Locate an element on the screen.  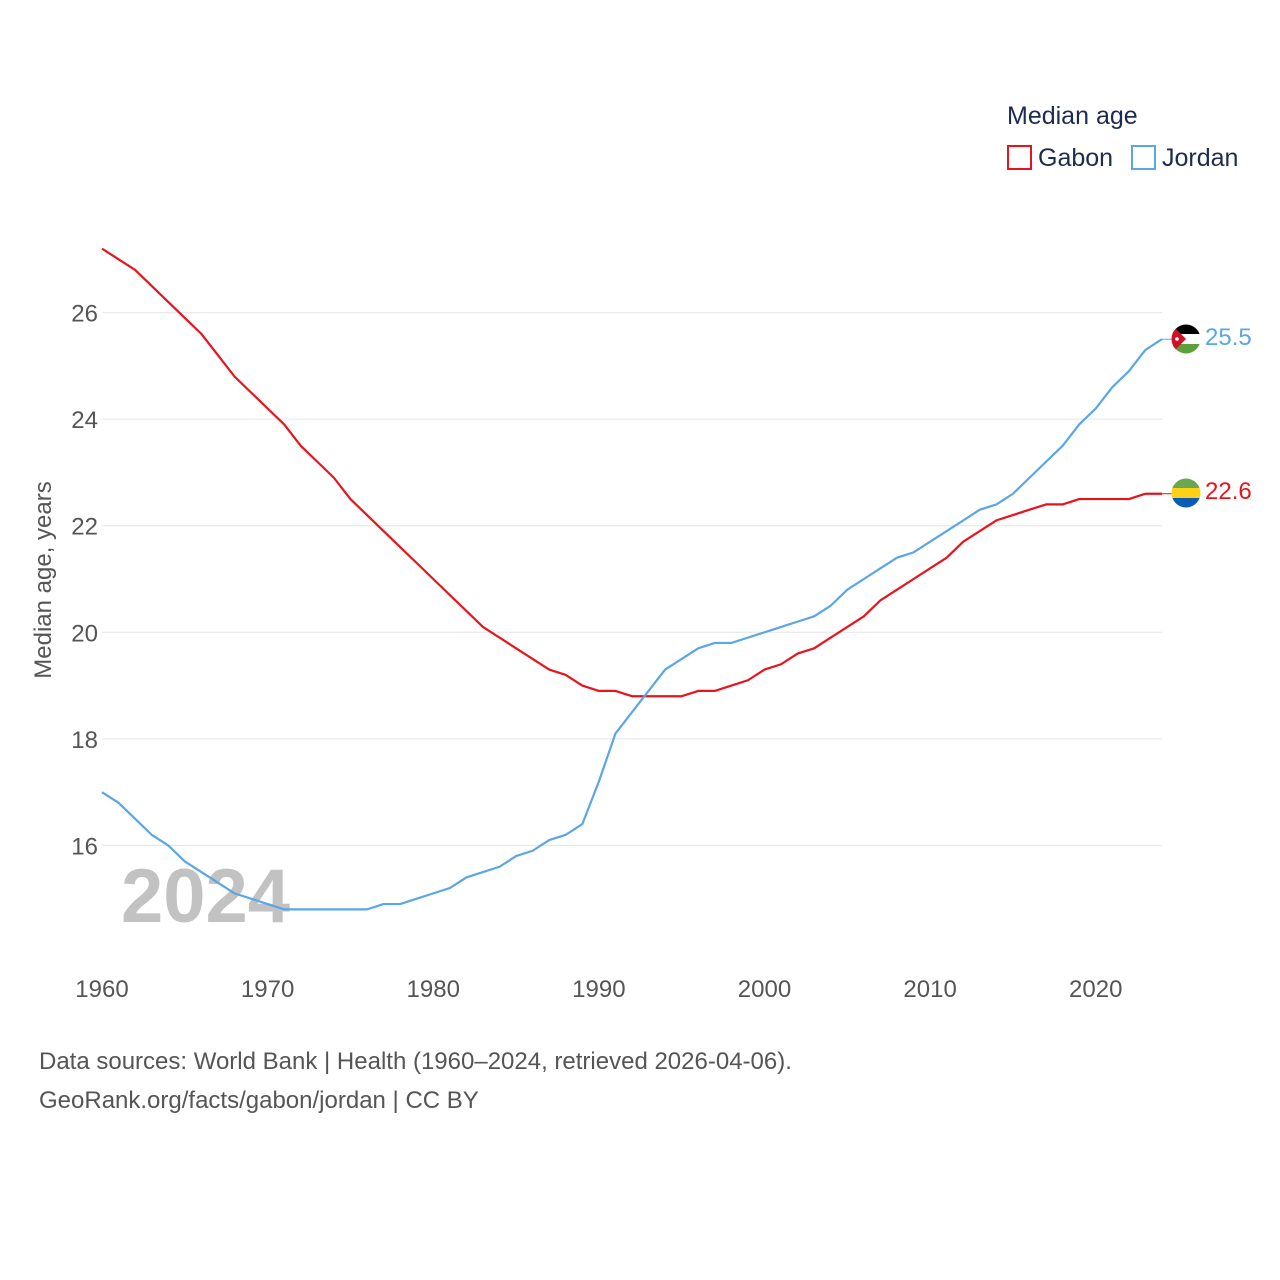
end-label-gabon: 22.6 is located at coordinates (1228, 491).